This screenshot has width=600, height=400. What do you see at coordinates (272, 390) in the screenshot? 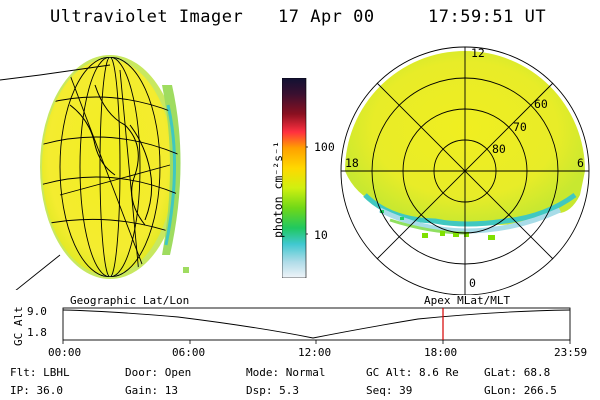
I see `info-dsp: Dsp: 5.3` at bounding box center [272, 390].